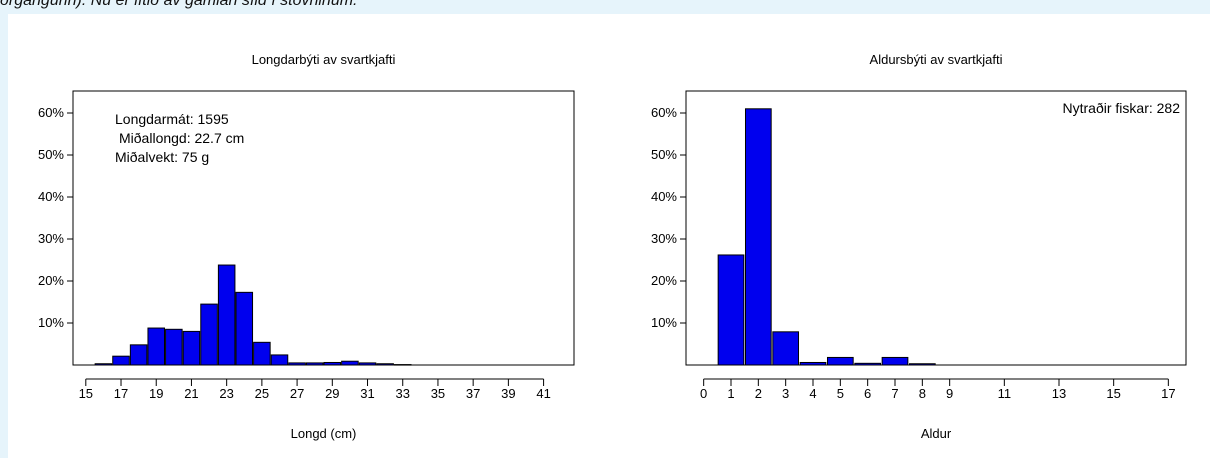  I want to click on chart2-annotation: Nytraðir fiskar: 282, so click(1122, 108).